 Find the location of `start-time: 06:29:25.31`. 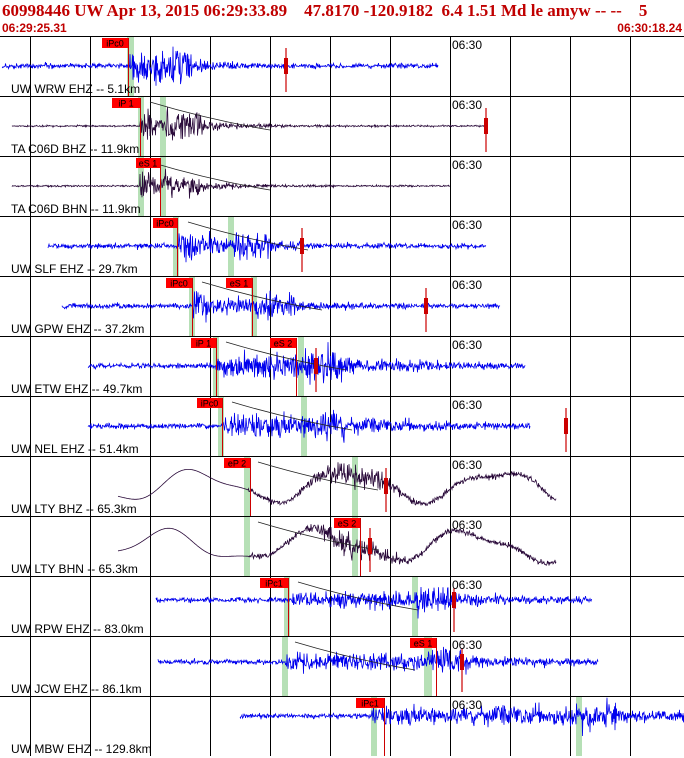

start-time: 06:29:25.31 is located at coordinates (34, 28).